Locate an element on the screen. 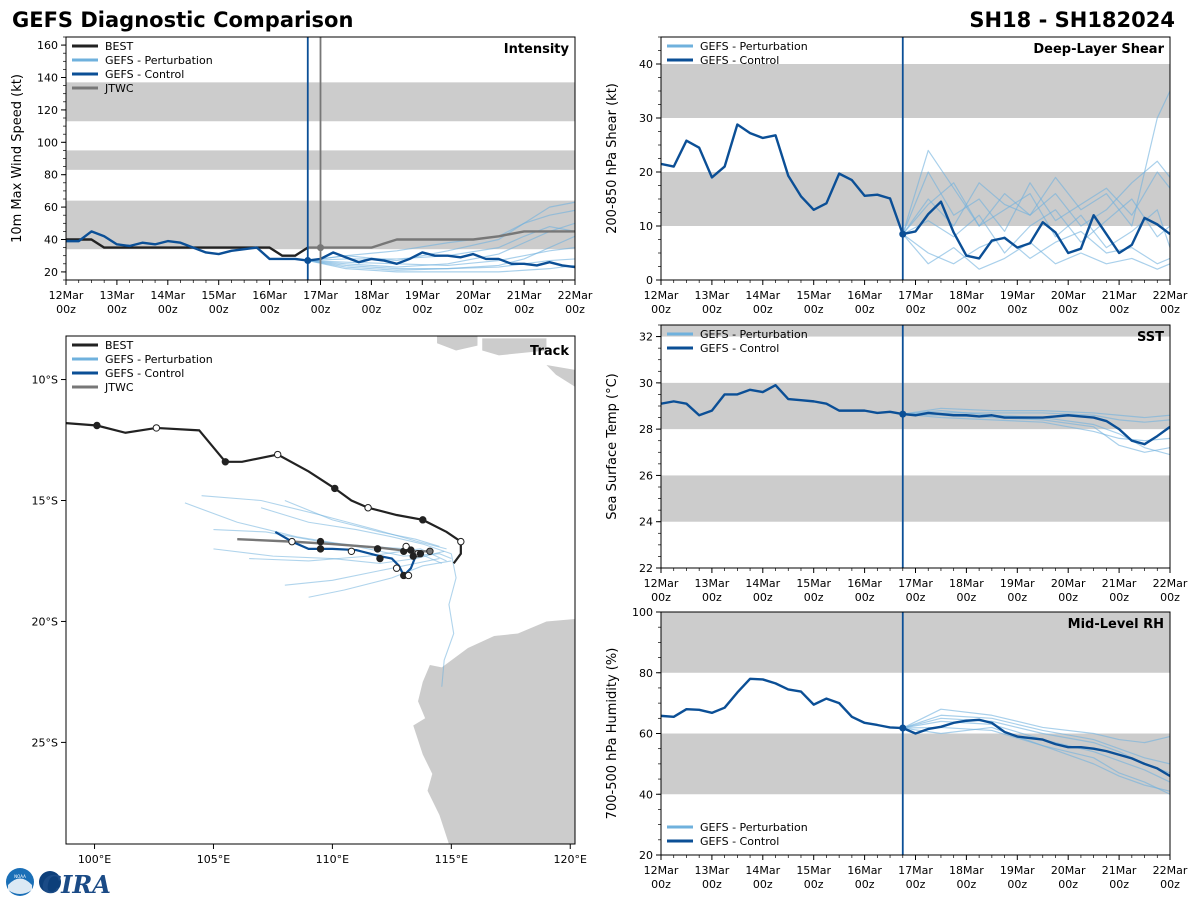 The width and height of the screenshot is (1200, 900). y-tick-label: 30 is located at coordinates (646, 118).